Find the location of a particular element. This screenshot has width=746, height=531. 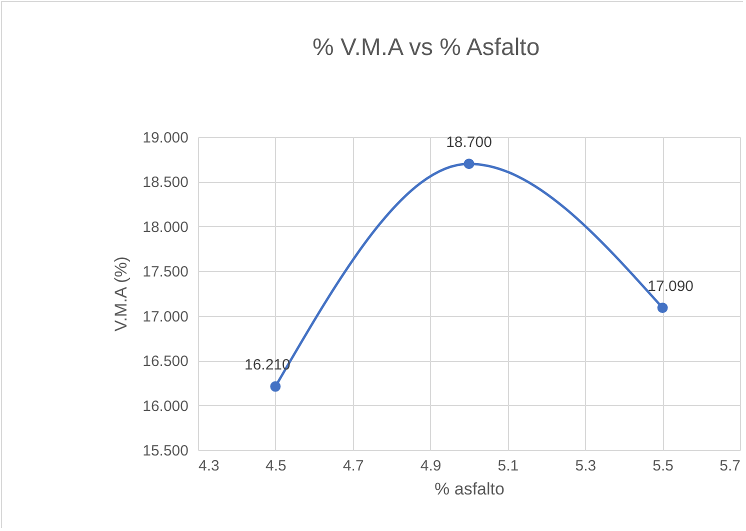

y-tick-label: 17.500 is located at coordinates (165, 272).